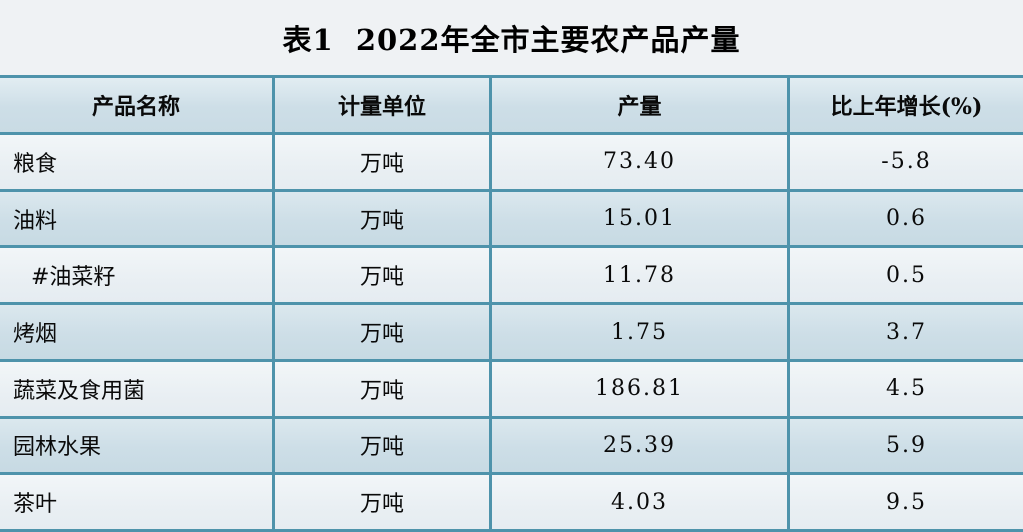  I want to click on table-row: 园林水果 万吨 25.39 5.9, so click(511, 444).